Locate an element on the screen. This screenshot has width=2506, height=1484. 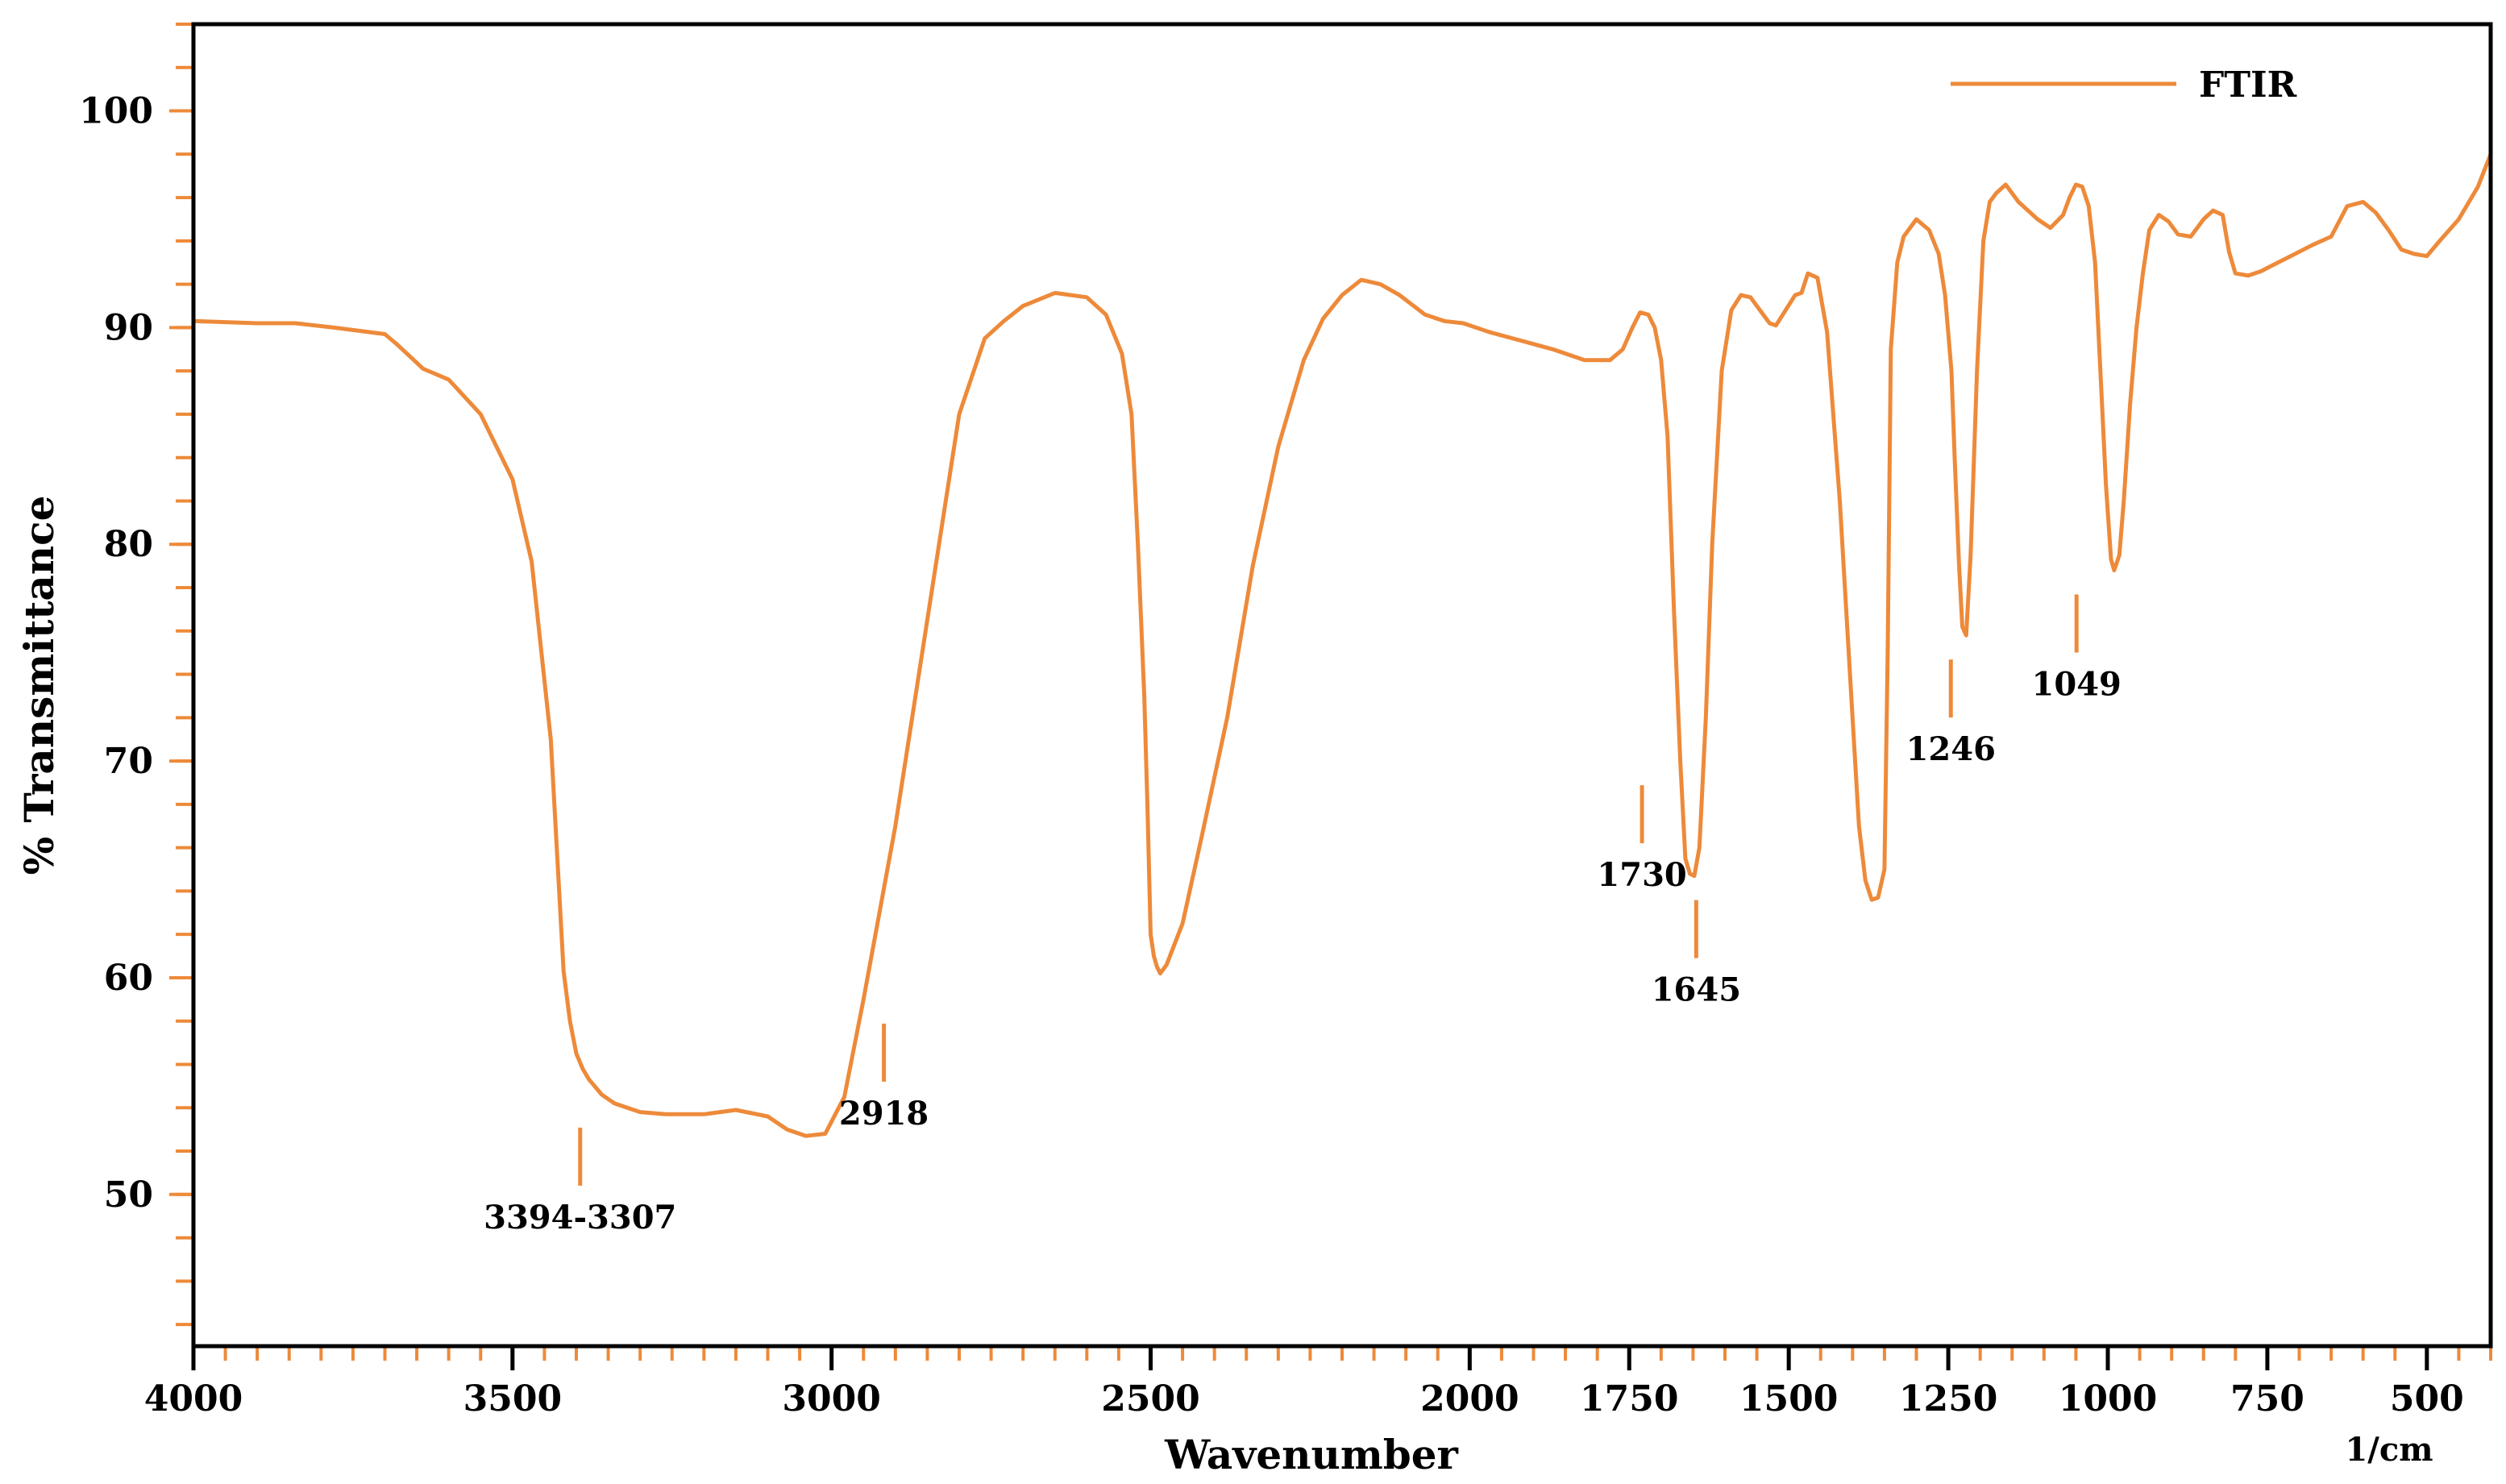
peak-label: 1645 is located at coordinates (1696, 990).